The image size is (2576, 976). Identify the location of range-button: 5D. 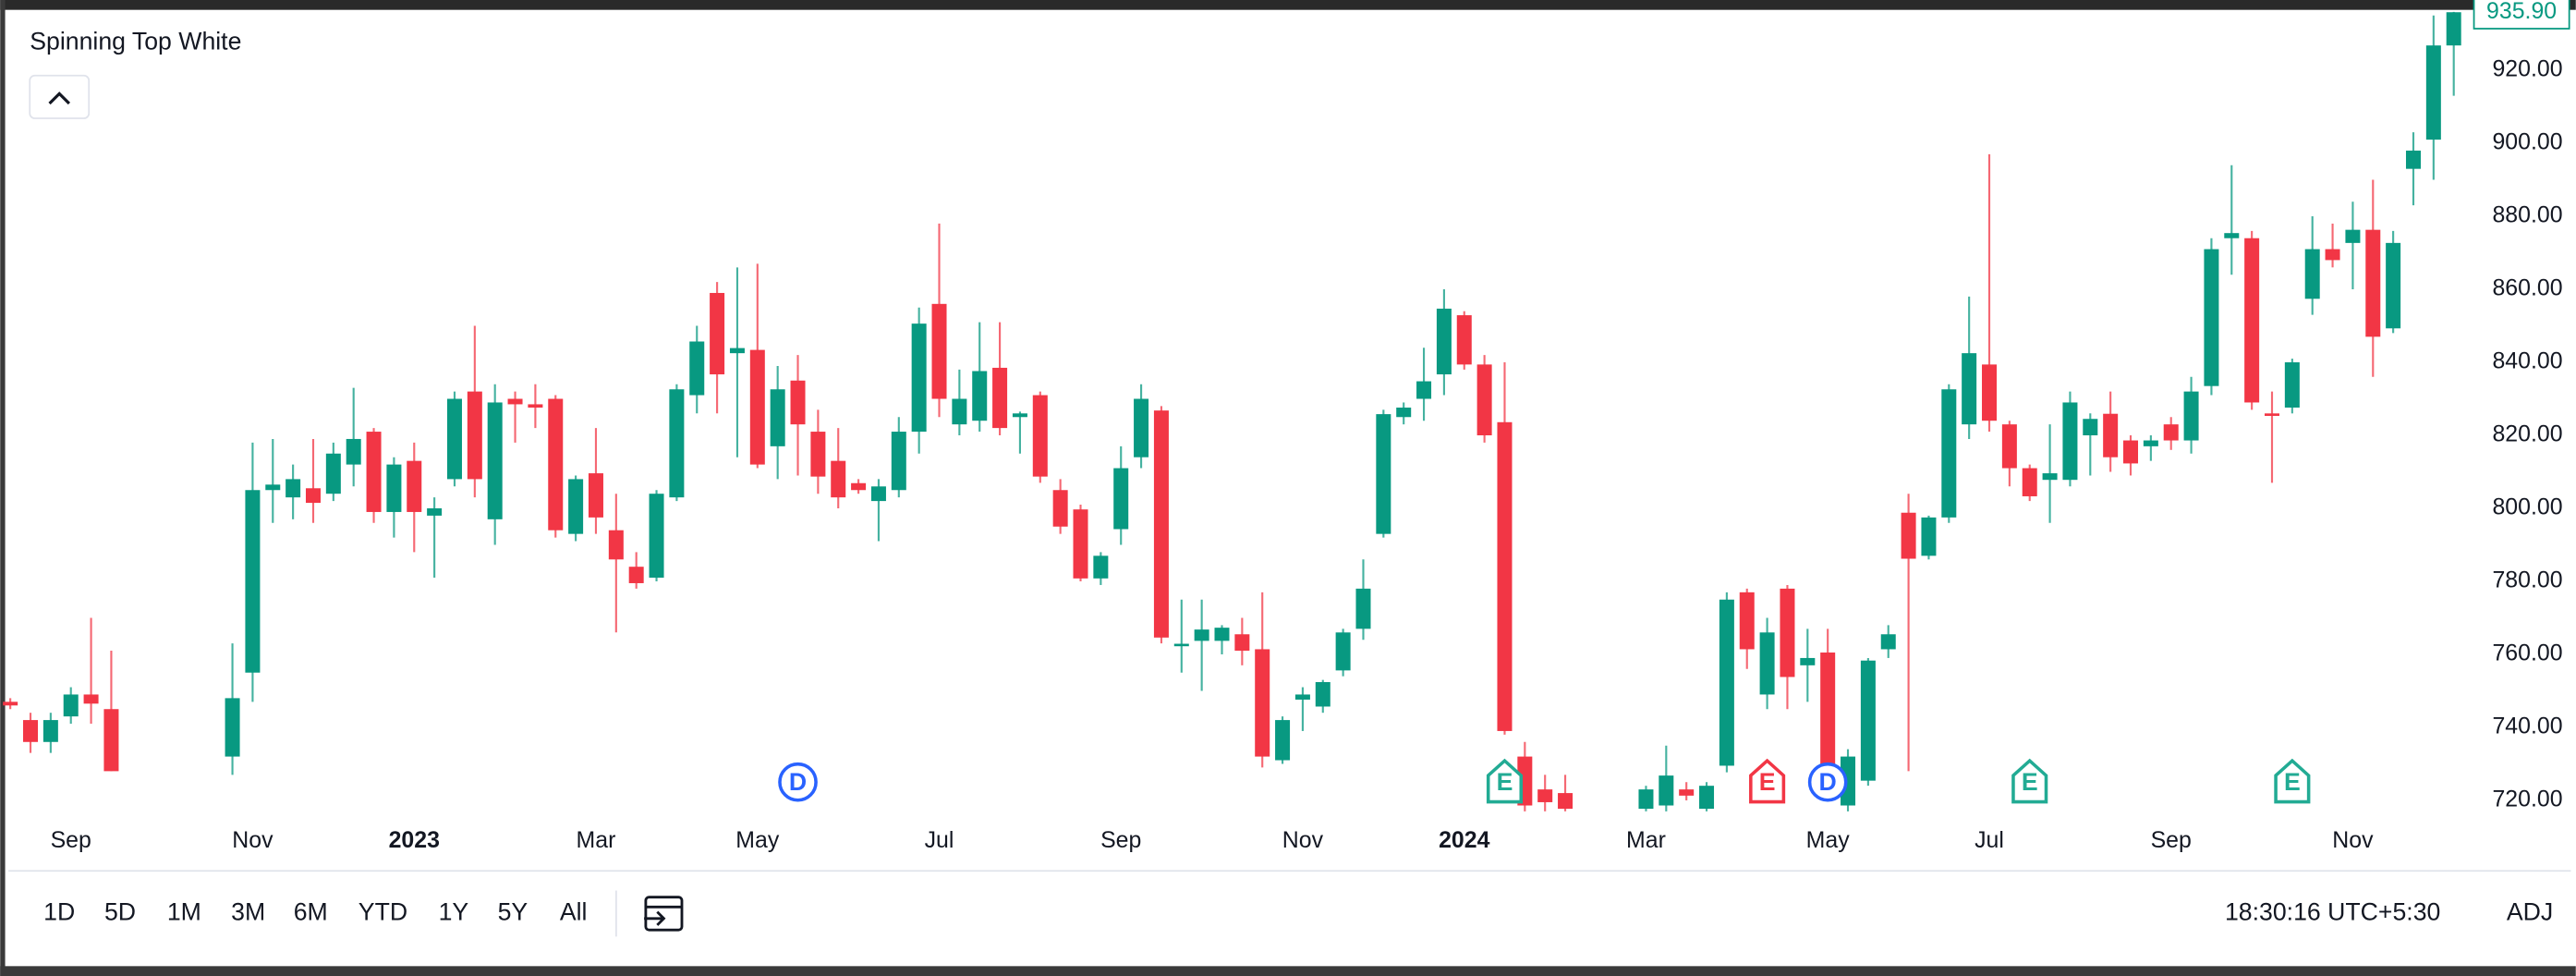
(120, 911).